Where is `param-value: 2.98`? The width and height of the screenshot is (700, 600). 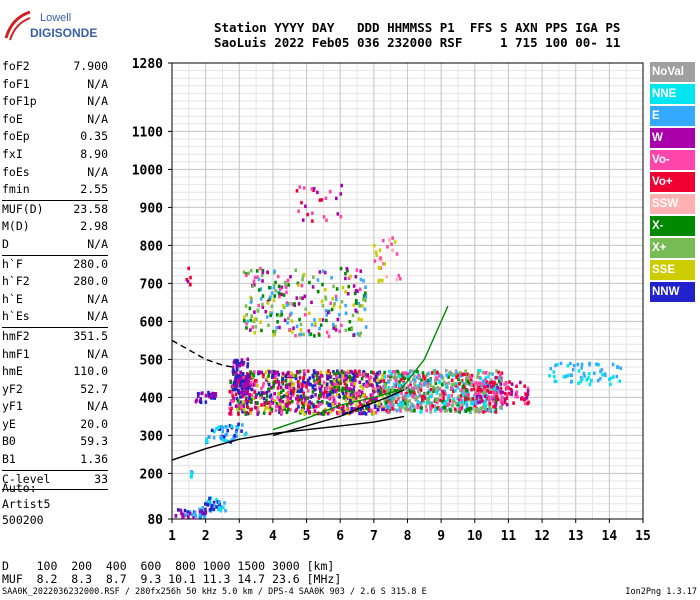 param-value: 2.98 is located at coordinates (94, 226).